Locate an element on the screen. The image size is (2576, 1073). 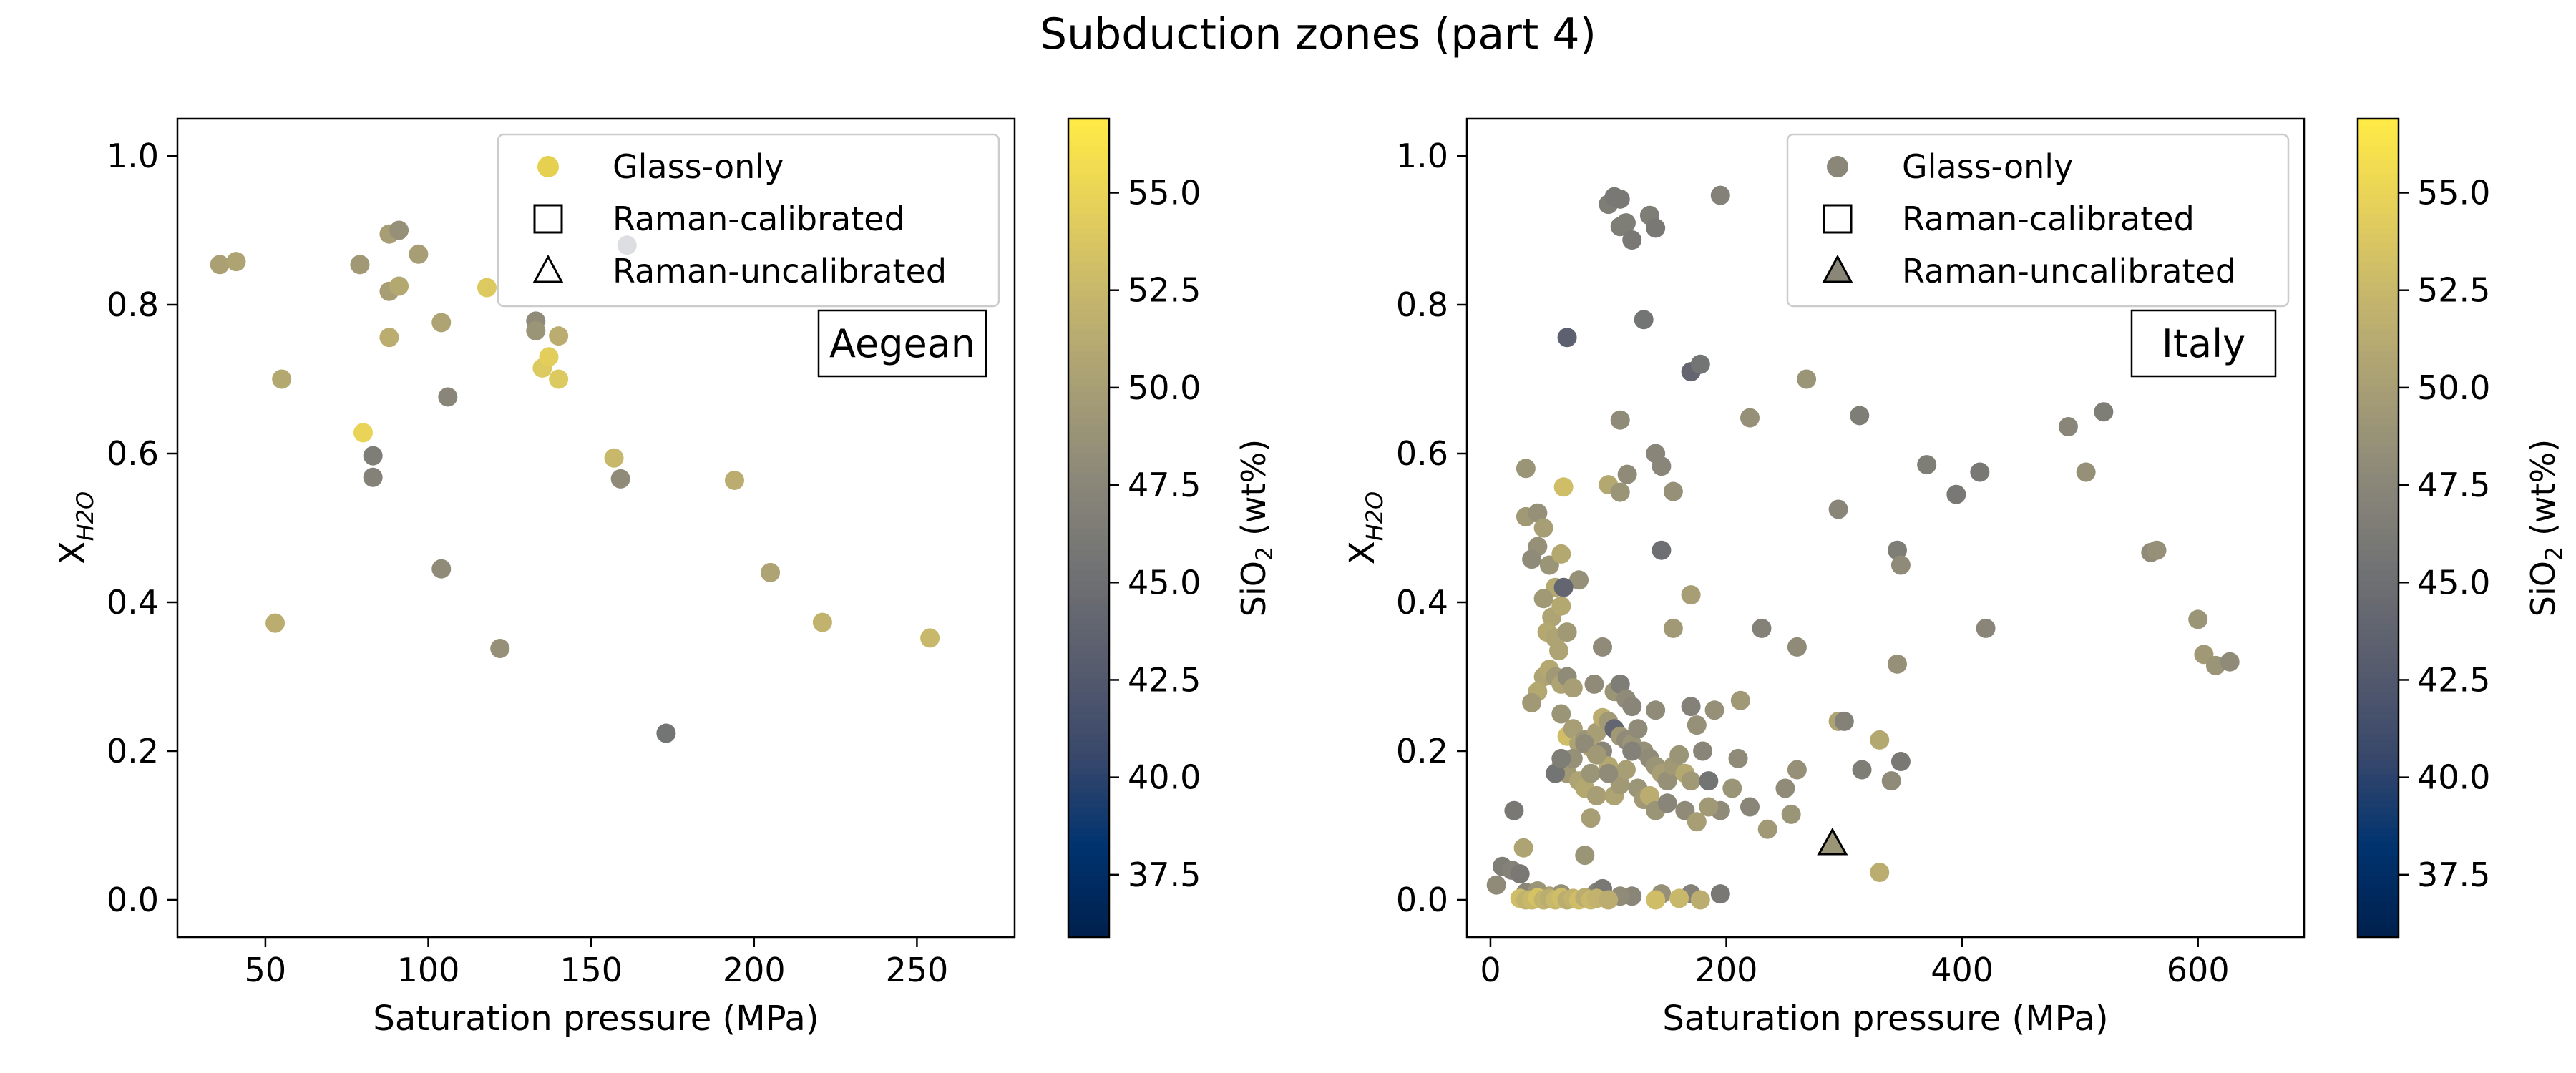
data-points is located at coordinates (575, 482).